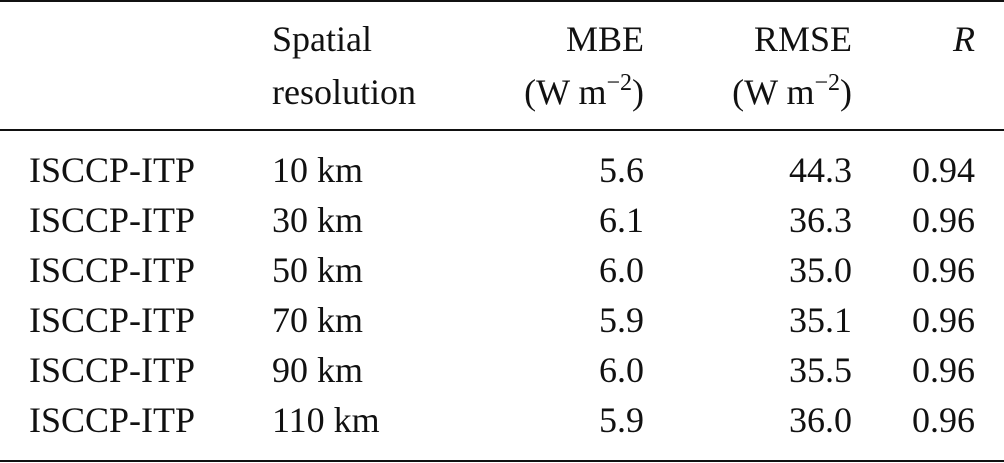 This screenshot has height=463, width=1004. What do you see at coordinates (502, 461) in the screenshot?
I see `bottom-rule` at bounding box center [502, 461].